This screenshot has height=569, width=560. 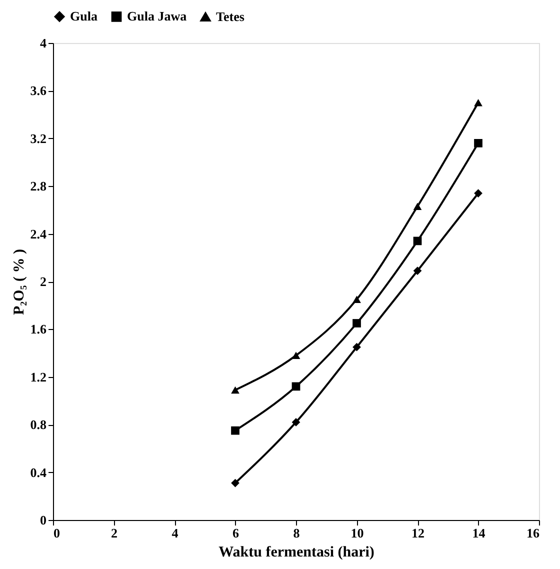 I want to click on y-tick-label: 2.4, so click(x=38, y=234).